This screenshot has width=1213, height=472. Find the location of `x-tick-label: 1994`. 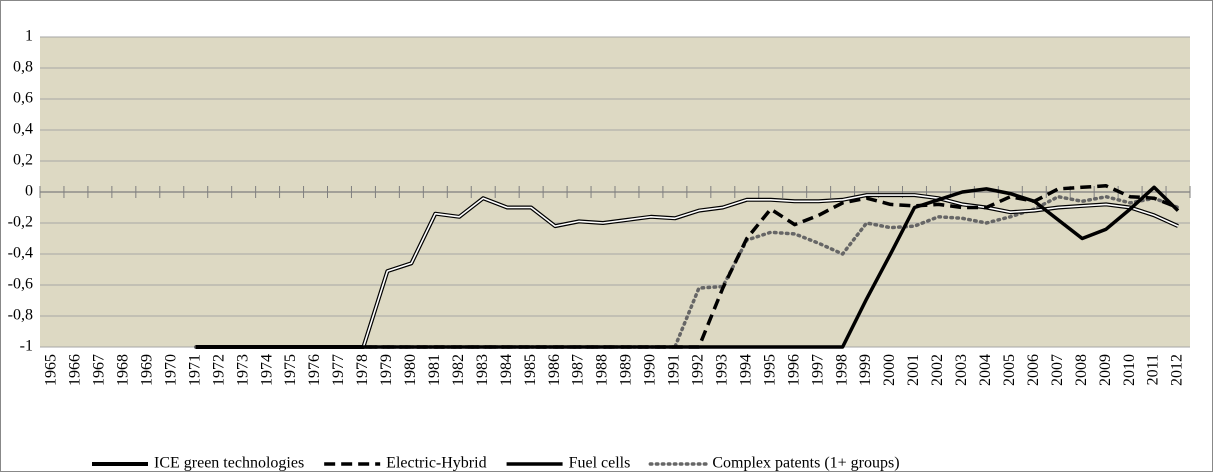

x-tick-label: 1994 is located at coordinates (745, 370).